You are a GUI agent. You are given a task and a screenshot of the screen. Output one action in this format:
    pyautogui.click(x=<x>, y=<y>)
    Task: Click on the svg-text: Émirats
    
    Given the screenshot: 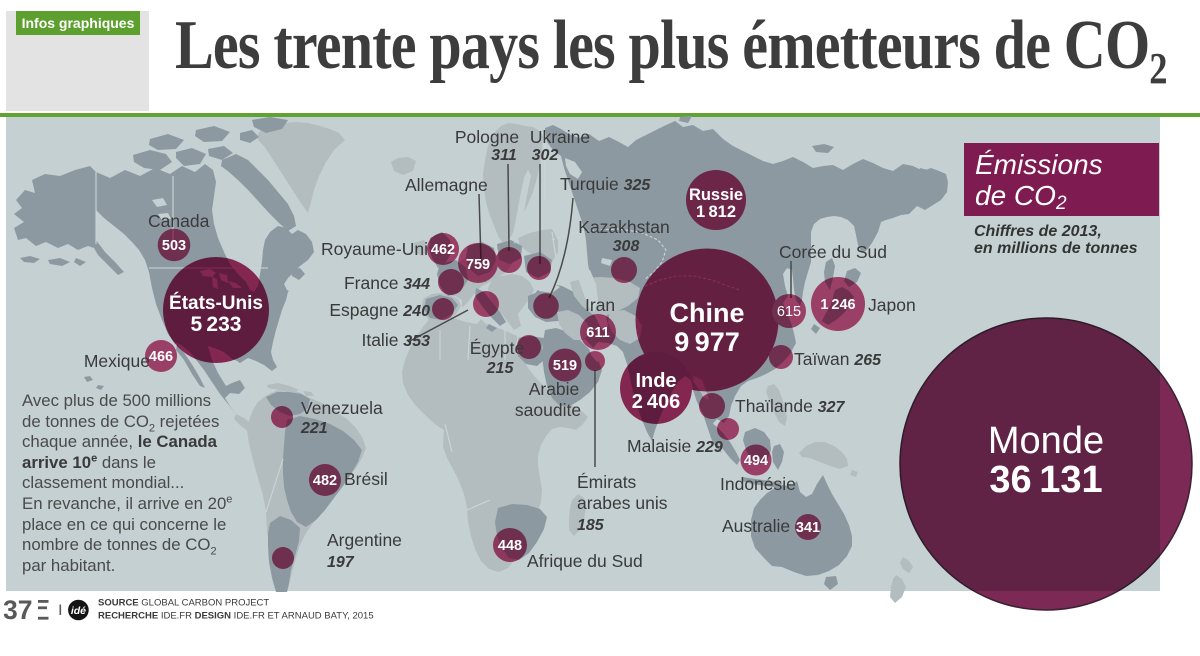 What is the action you would take?
    pyautogui.click(x=607, y=482)
    